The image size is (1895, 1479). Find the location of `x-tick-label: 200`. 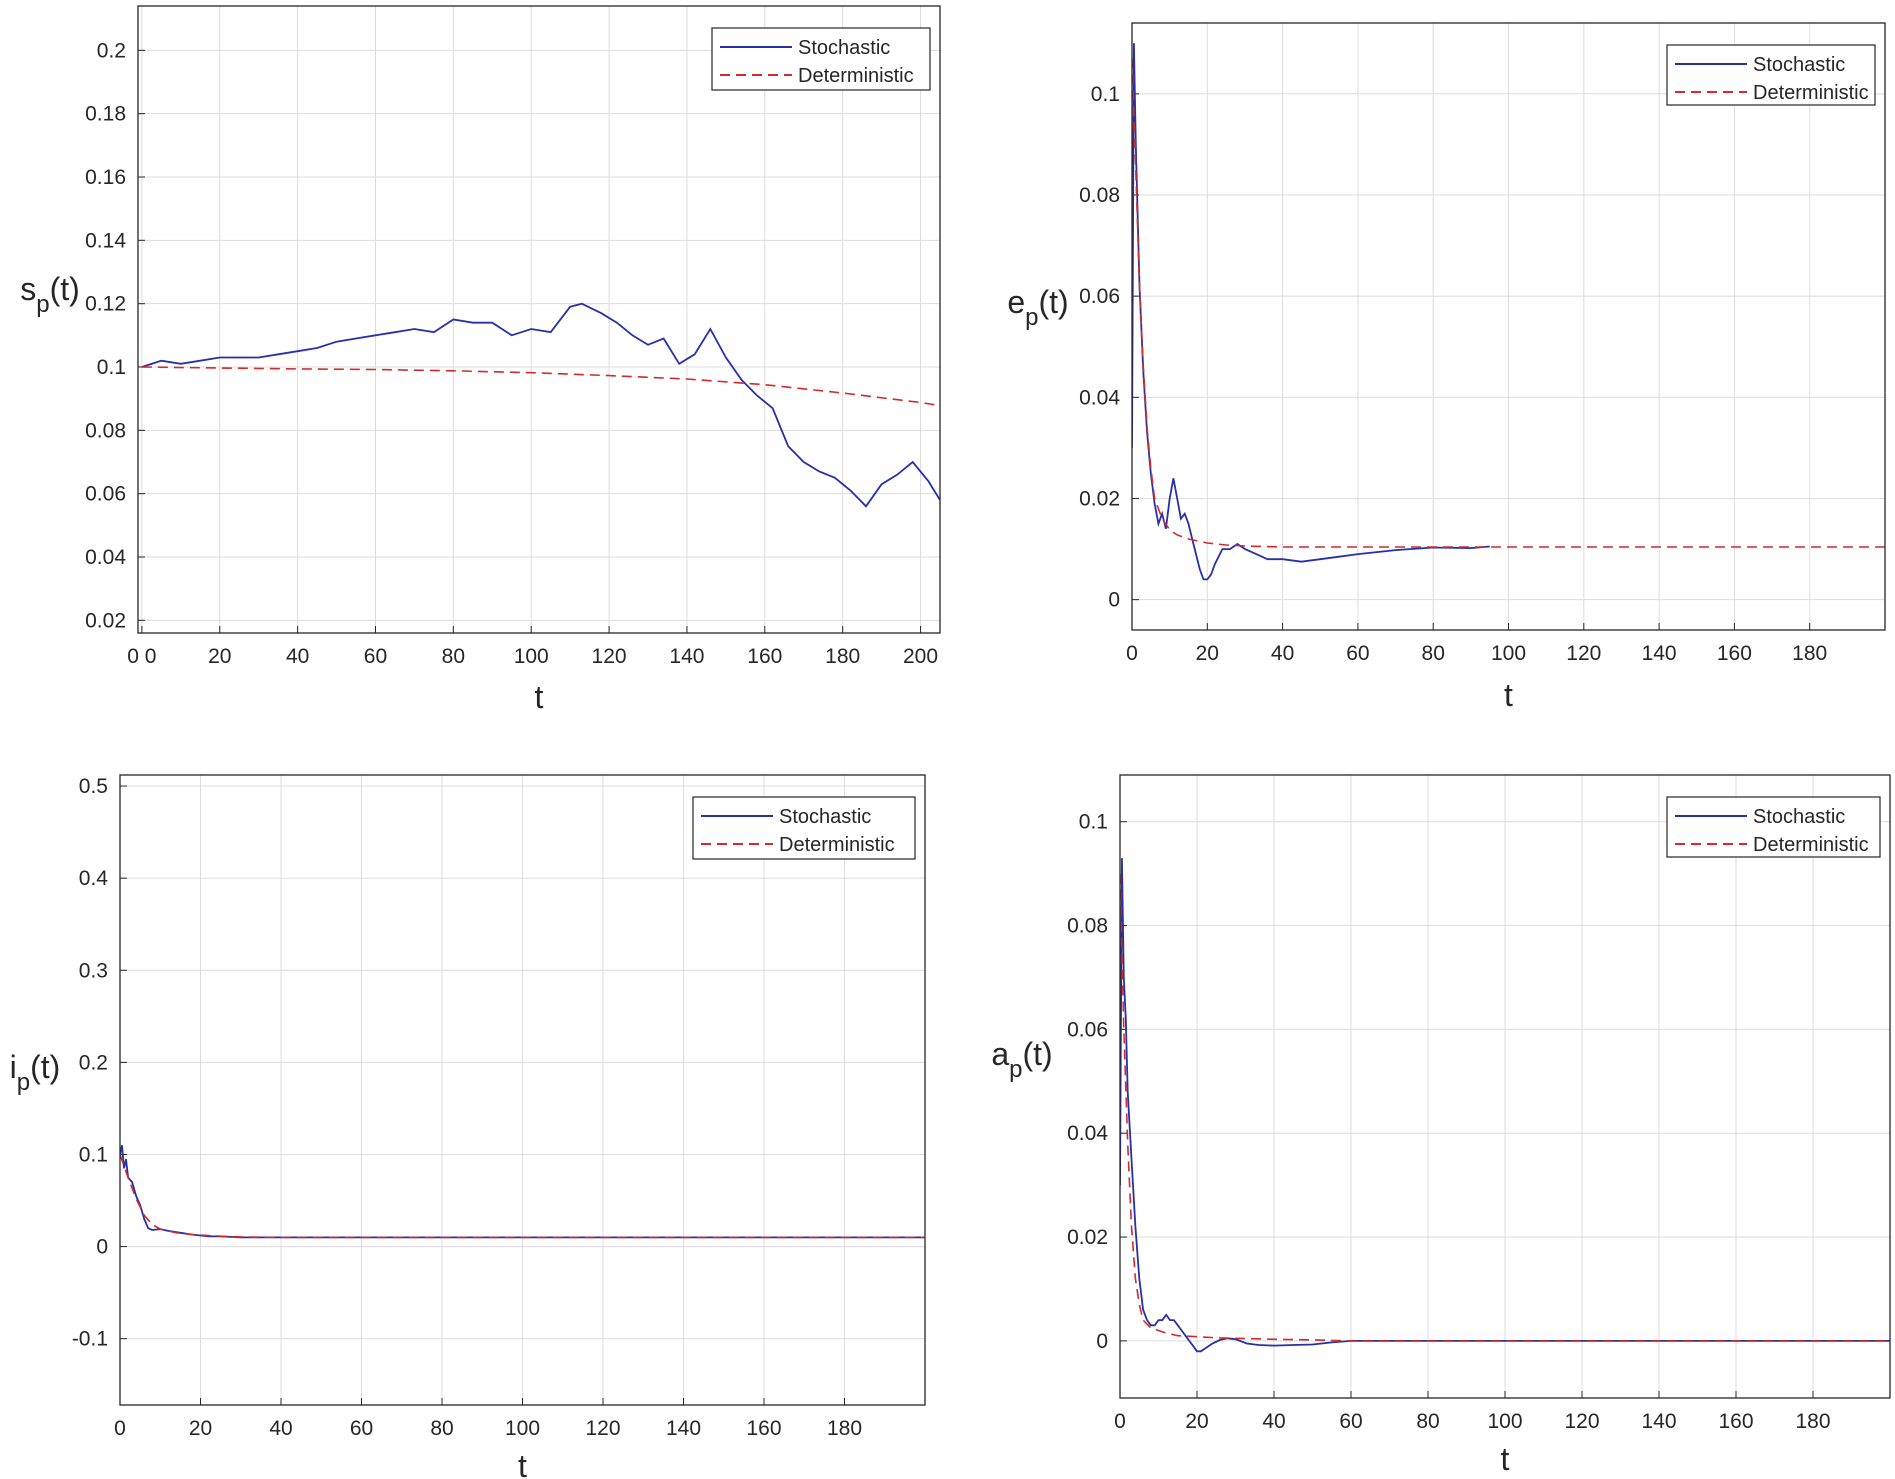

x-tick-label: 200 is located at coordinates (920, 656).